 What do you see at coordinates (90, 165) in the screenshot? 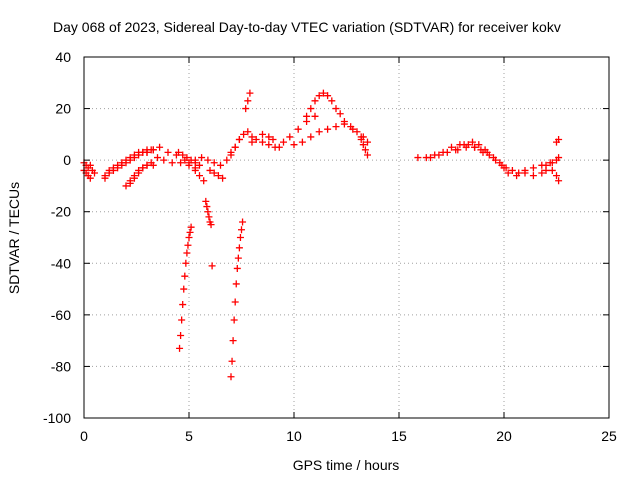
I see `data-point-arc1` at bounding box center [90, 165].